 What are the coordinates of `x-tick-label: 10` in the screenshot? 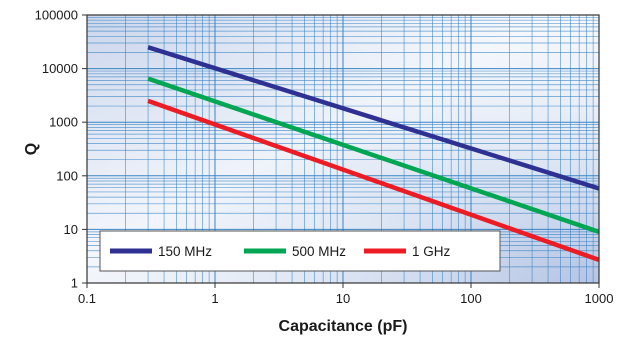 It's located at (343, 298).